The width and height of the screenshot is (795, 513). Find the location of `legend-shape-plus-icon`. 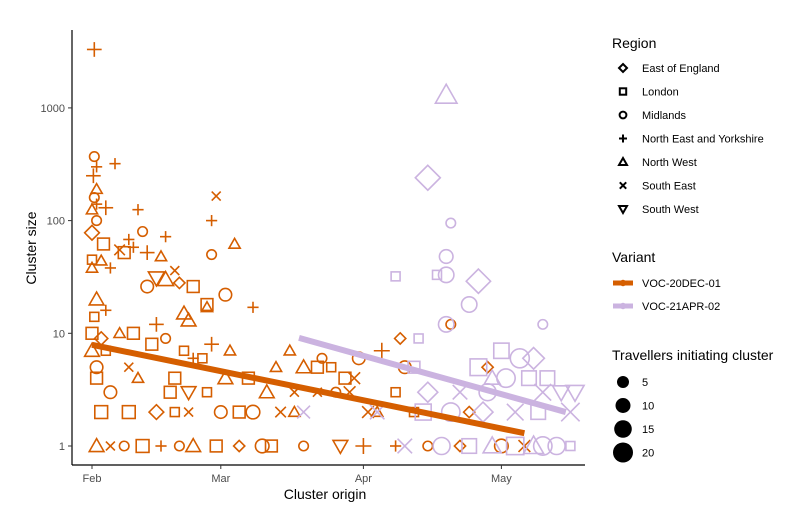

legend-shape-plus-icon is located at coordinates (623, 138).